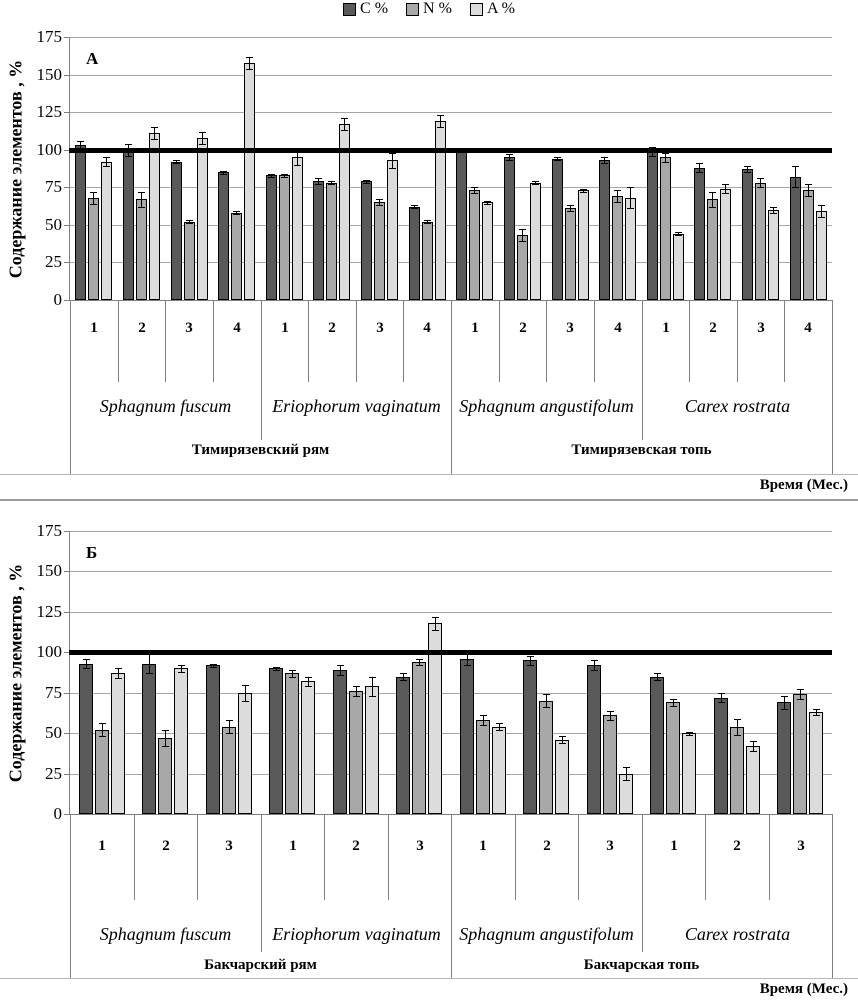 The width and height of the screenshot is (858, 1000). Describe the element at coordinates (492, 9) in the screenshot. I see `legend-item-a: A %` at that location.